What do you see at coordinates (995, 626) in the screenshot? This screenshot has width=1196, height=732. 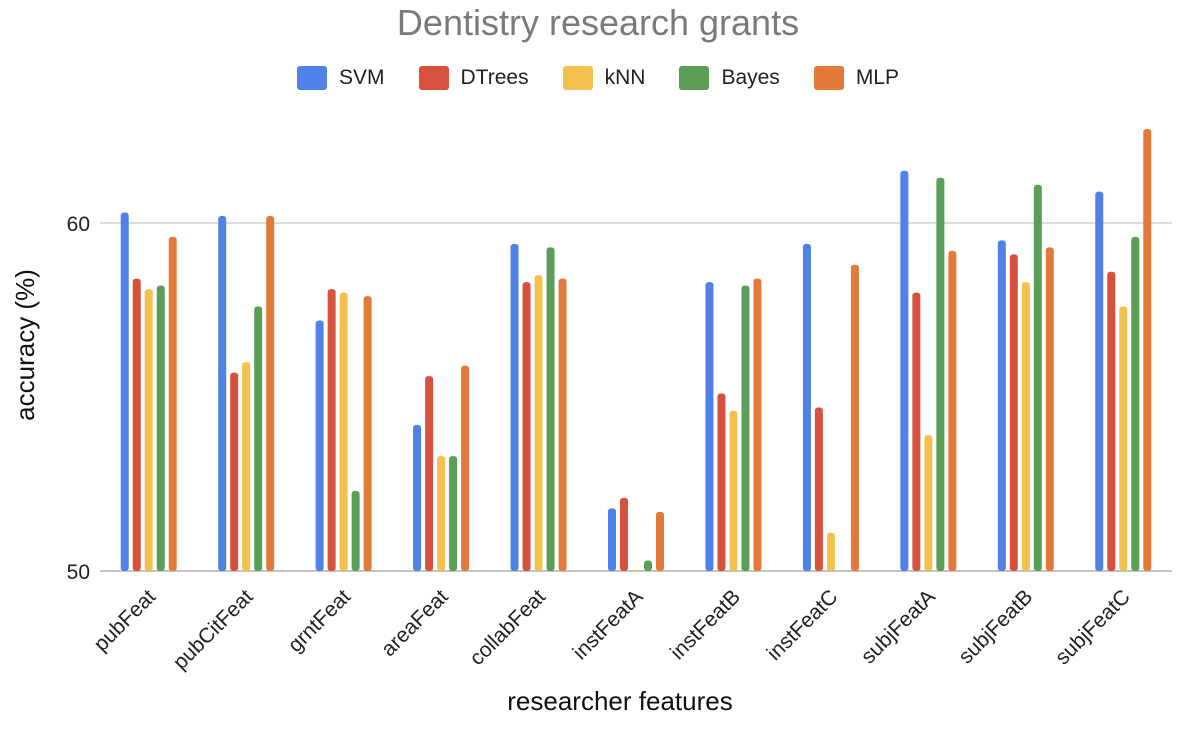 I see `x-tick-label: subjFeatB` at bounding box center [995, 626].